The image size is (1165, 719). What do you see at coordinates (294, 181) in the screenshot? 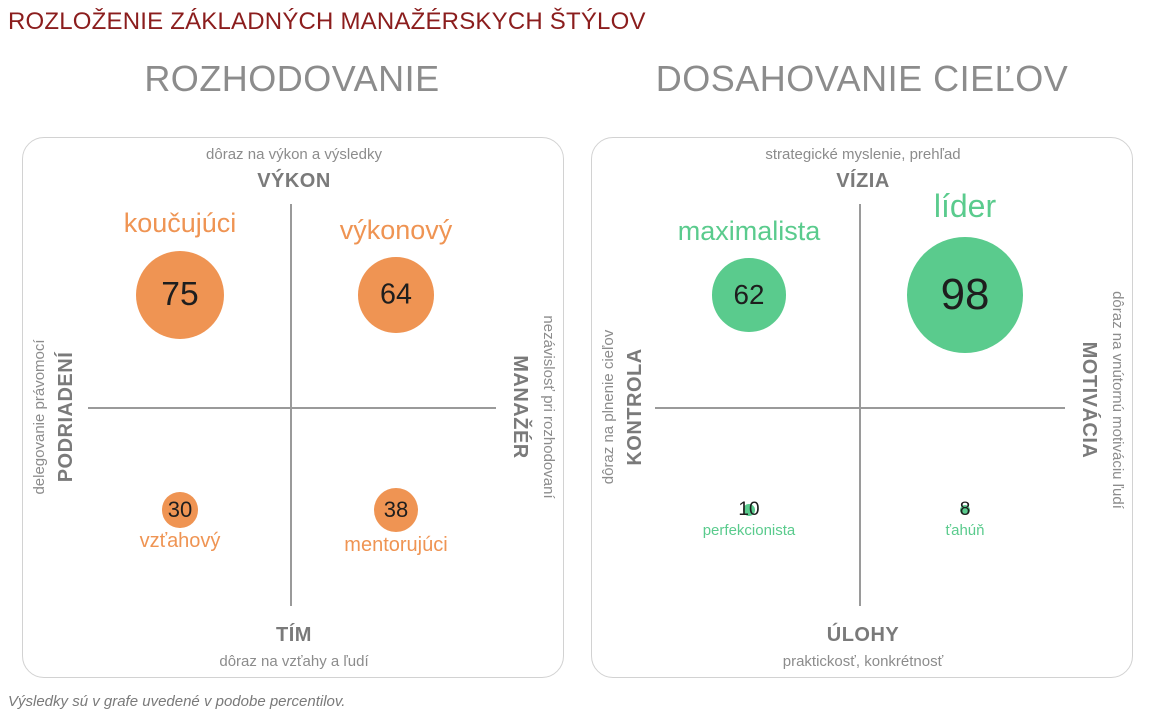
I see `top-axis-label: VÝKON` at bounding box center [294, 181].